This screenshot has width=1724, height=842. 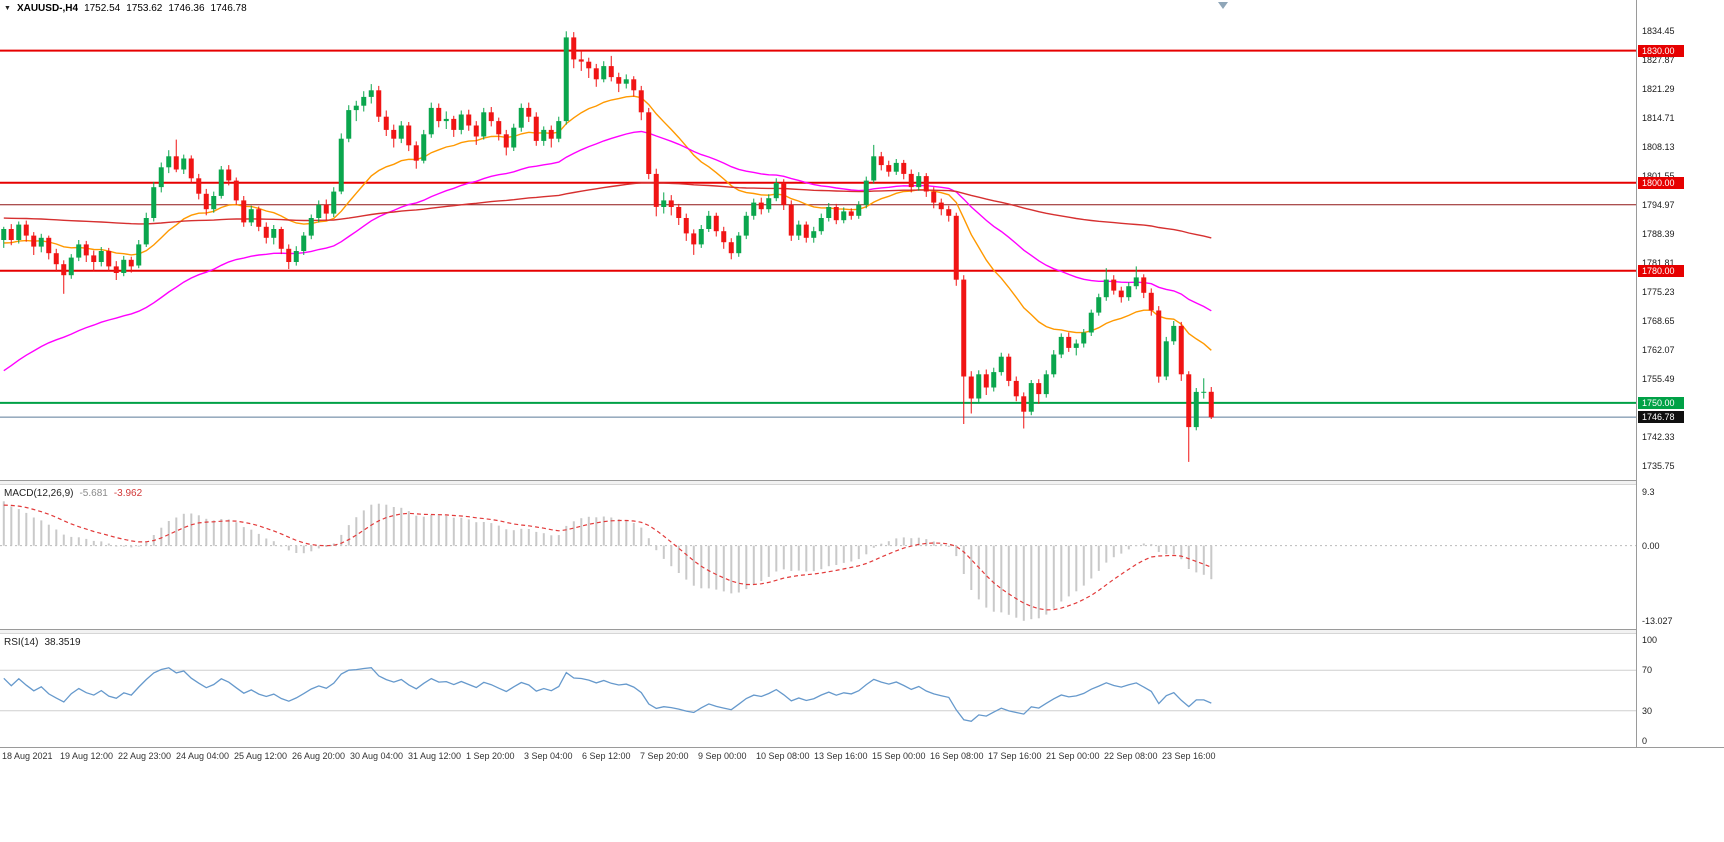 I want to click on macd-label: MACD(12,26,9), so click(x=39, y=493).